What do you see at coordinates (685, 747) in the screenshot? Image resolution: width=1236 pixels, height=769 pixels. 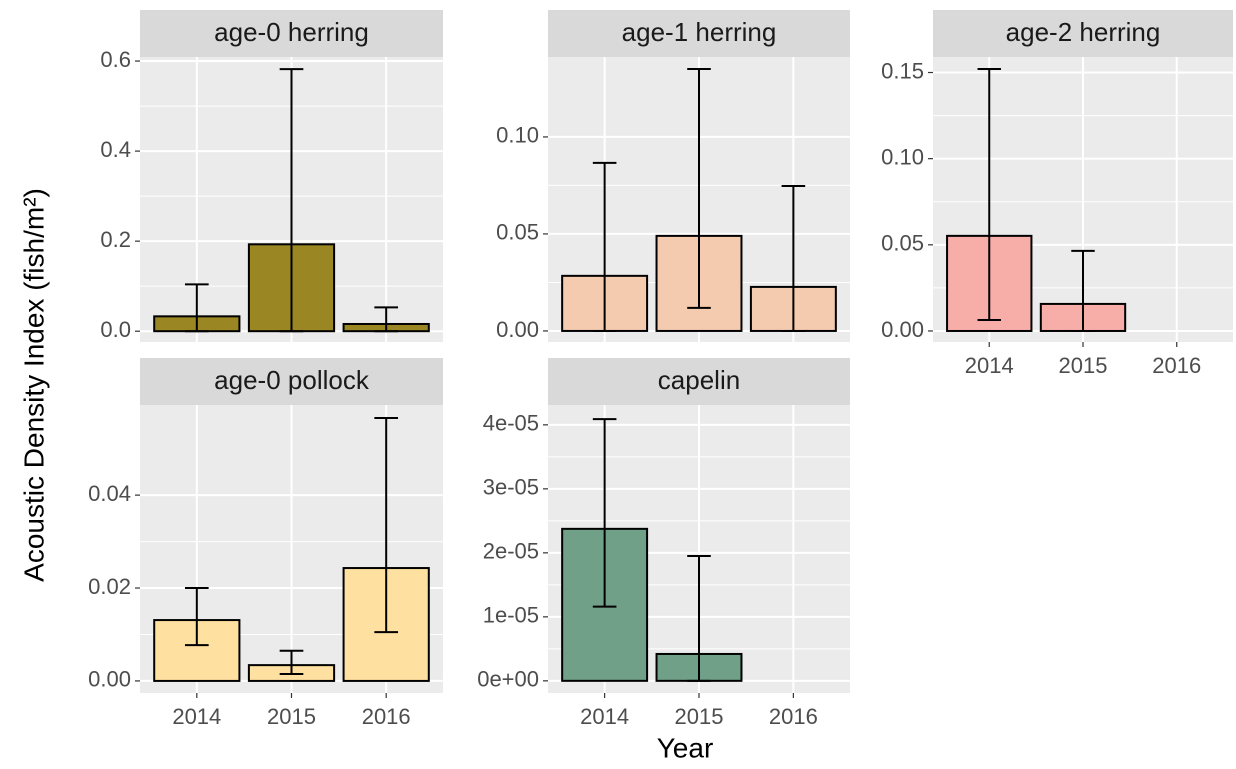 I see `x-axis-title: Year` at bounding box center [685, 747].